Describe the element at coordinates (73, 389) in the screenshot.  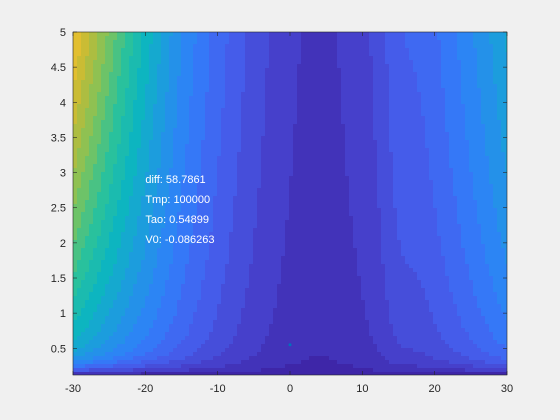
I see `x-tick-label: -30` at that location.